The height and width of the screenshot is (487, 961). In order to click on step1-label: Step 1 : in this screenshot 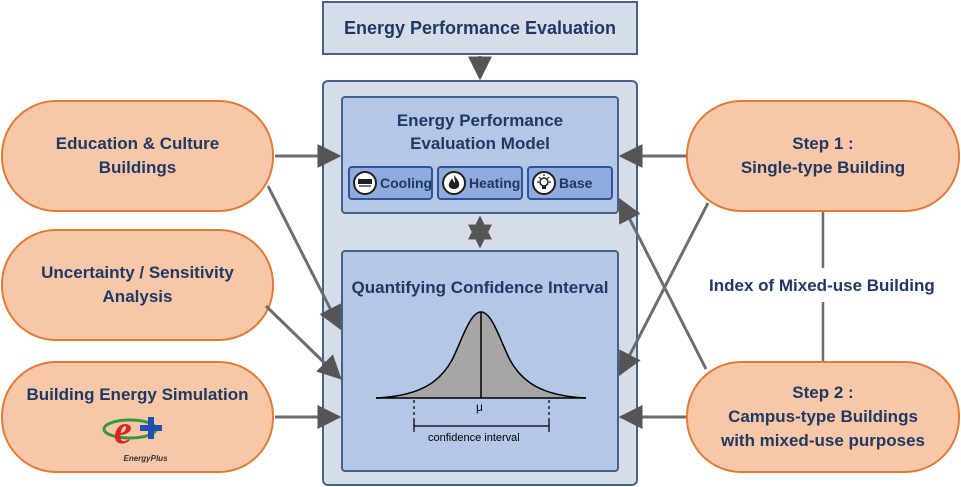, I will do `click(823, 143)`.